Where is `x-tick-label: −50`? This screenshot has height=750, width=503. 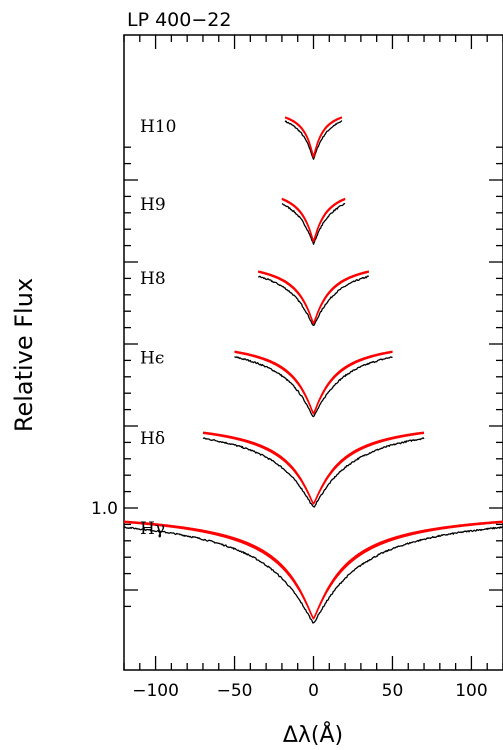
x-tick-label: −50 is located at coordinates (235, 691).